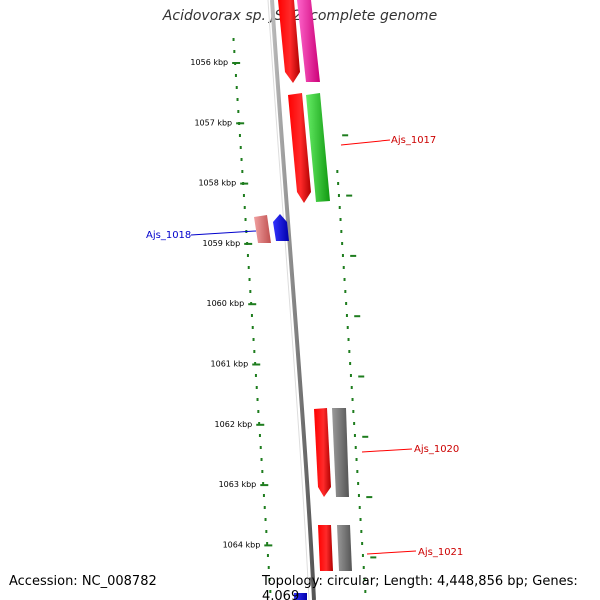  I want to click on kbp-tick-label: 1062 kbp, so click(234, 424).